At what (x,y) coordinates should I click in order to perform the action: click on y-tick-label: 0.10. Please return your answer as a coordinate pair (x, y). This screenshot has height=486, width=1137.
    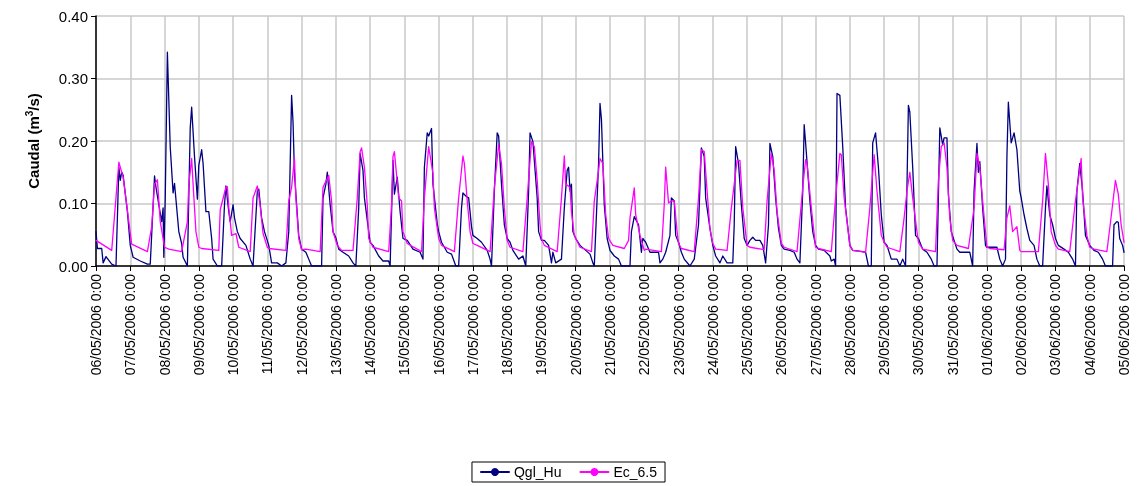
    Looking at the image, I should click on (73, 203).